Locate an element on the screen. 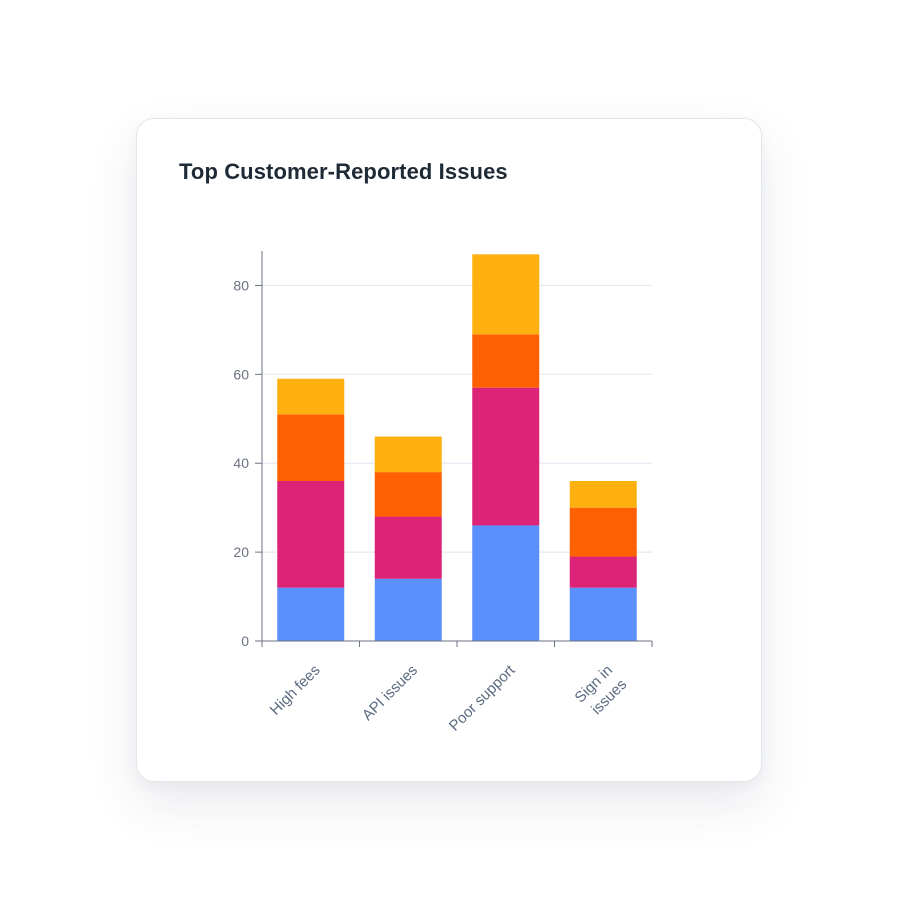 The image size is (900, 900). y-tick-label: 80 is located at coordinates (241, 285).